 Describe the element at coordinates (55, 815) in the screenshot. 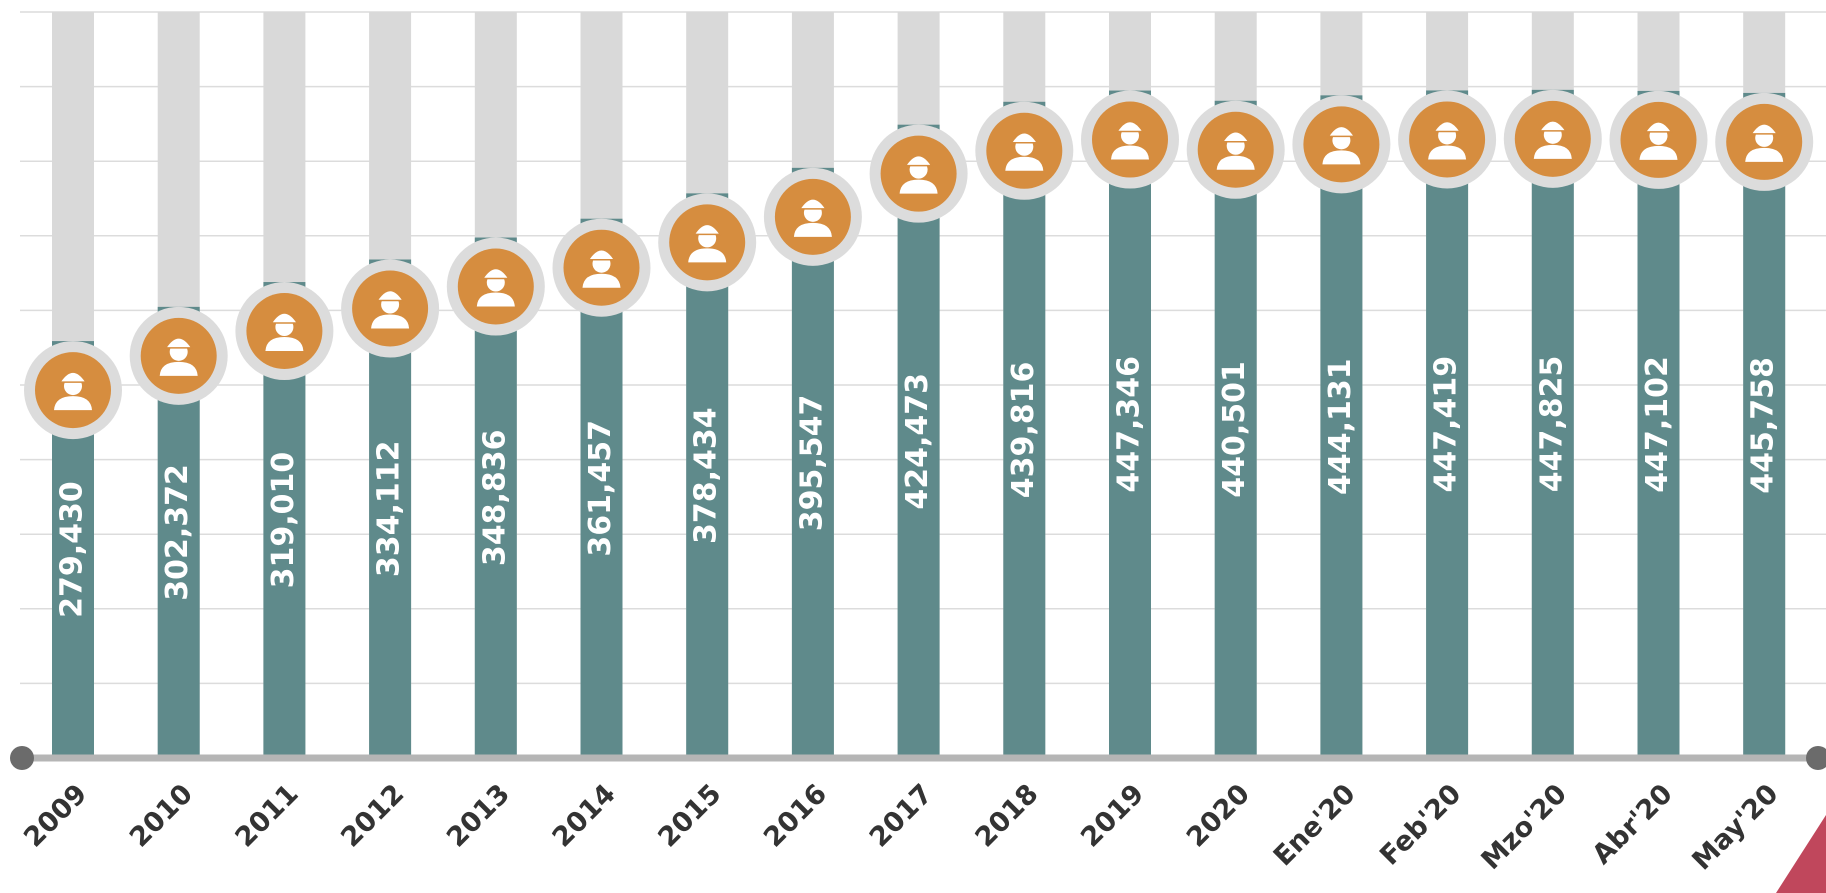

I see `x-tick-label: 2009` at that location.